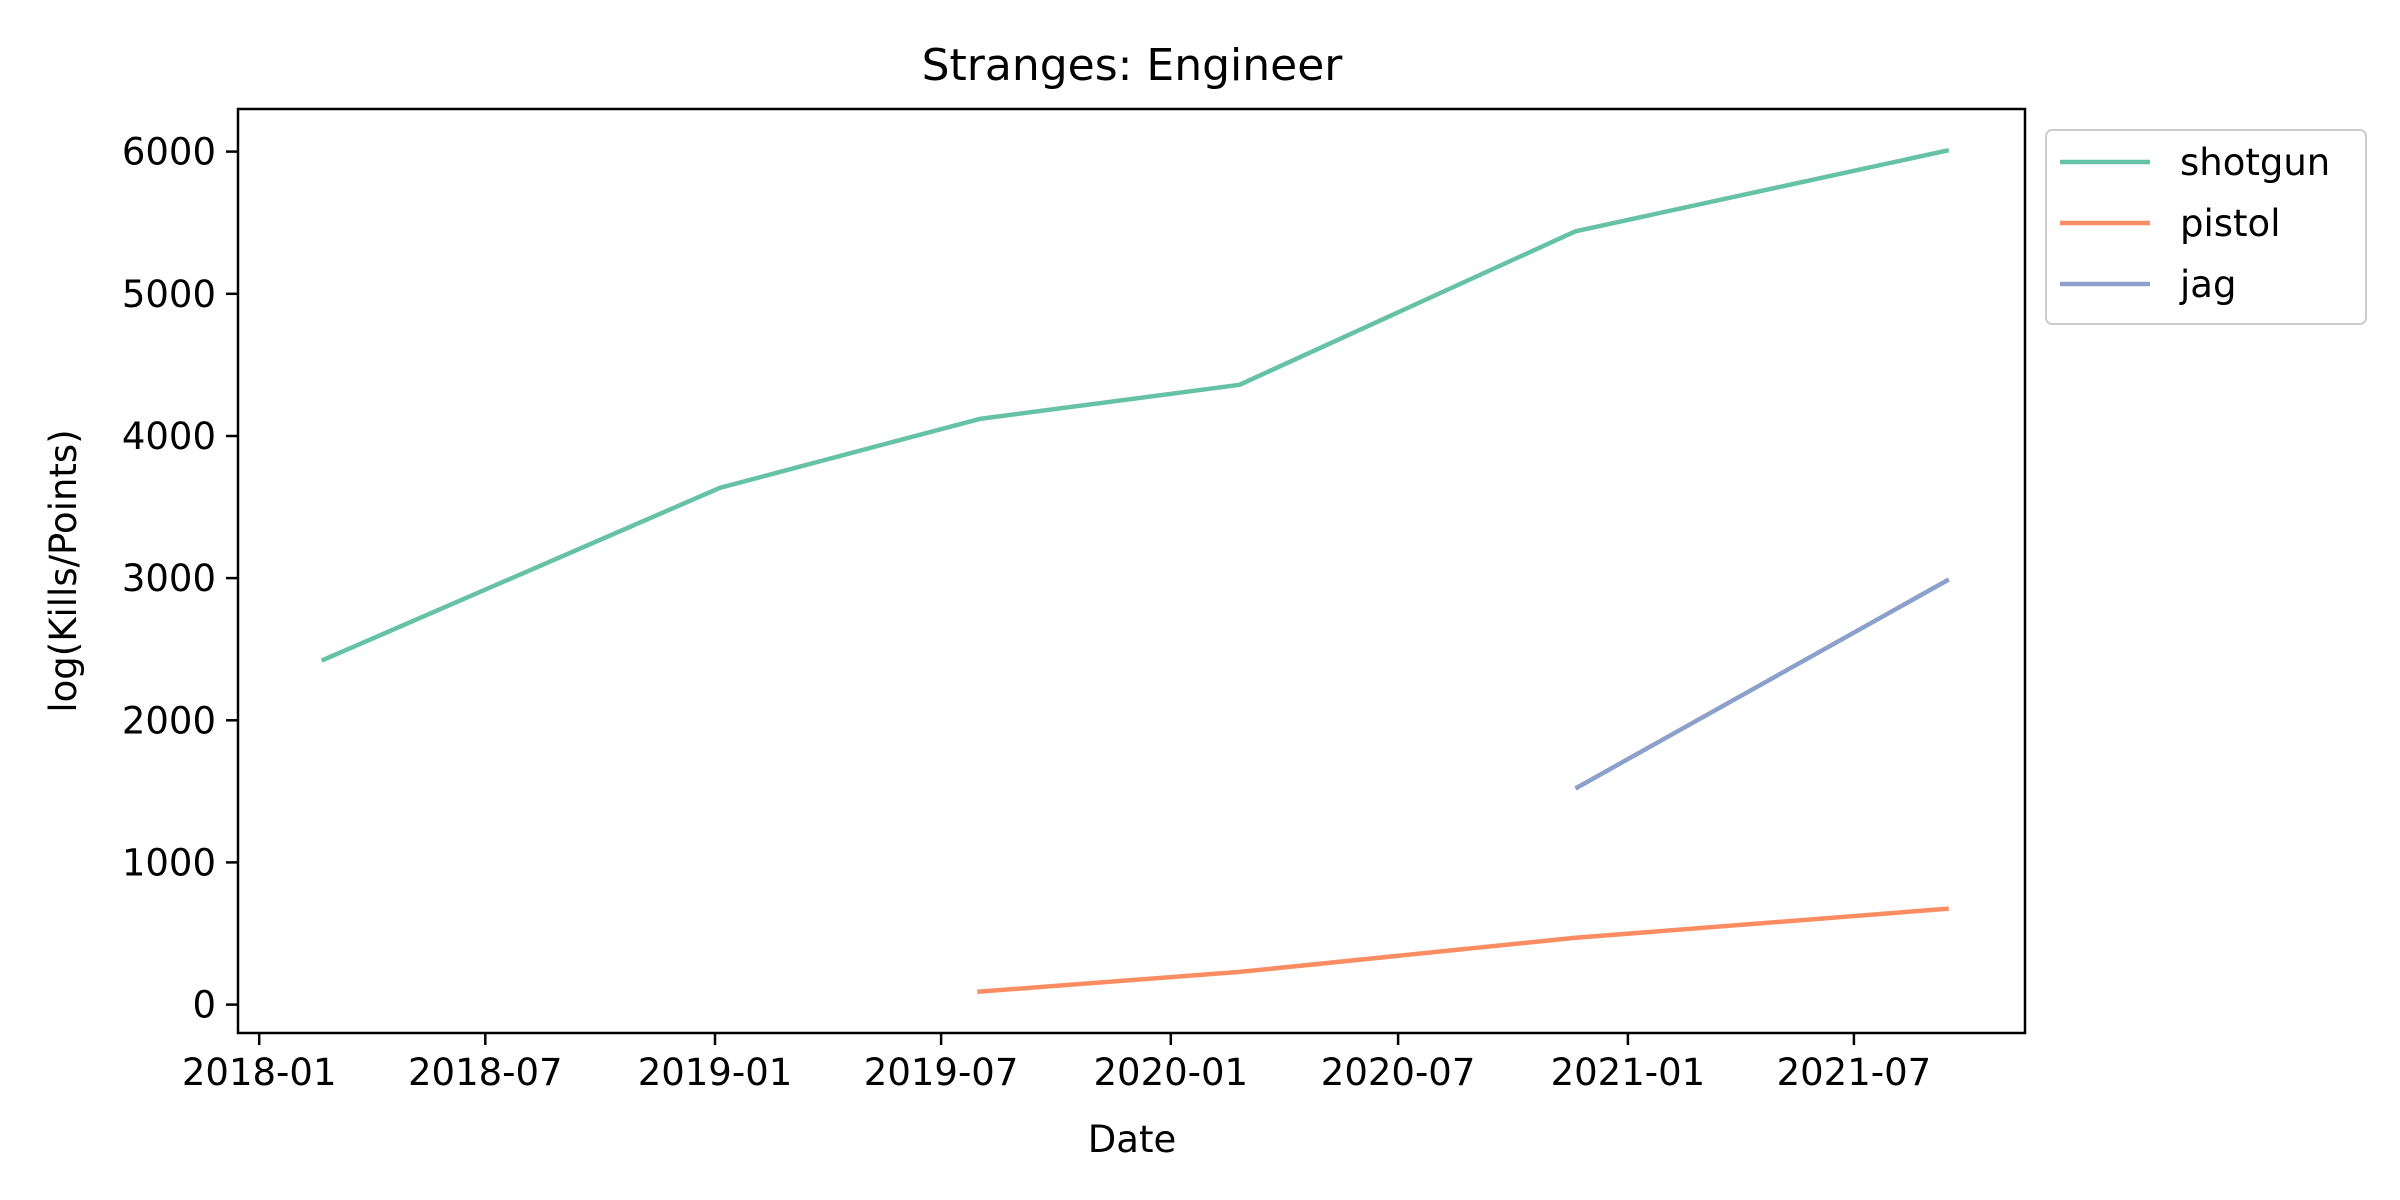 This screenshot has width=2400, height=1200. I want to click on y-axis: 0 1000 2000 3000 4000 5000 6000, so click(180, 579).